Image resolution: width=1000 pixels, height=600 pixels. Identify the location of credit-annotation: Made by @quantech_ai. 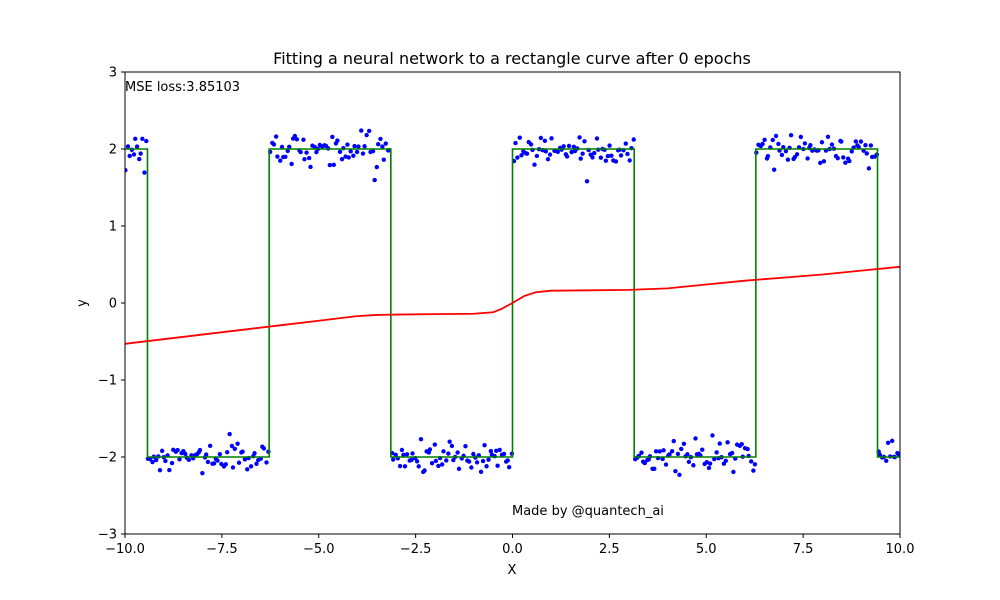
(588, 511).